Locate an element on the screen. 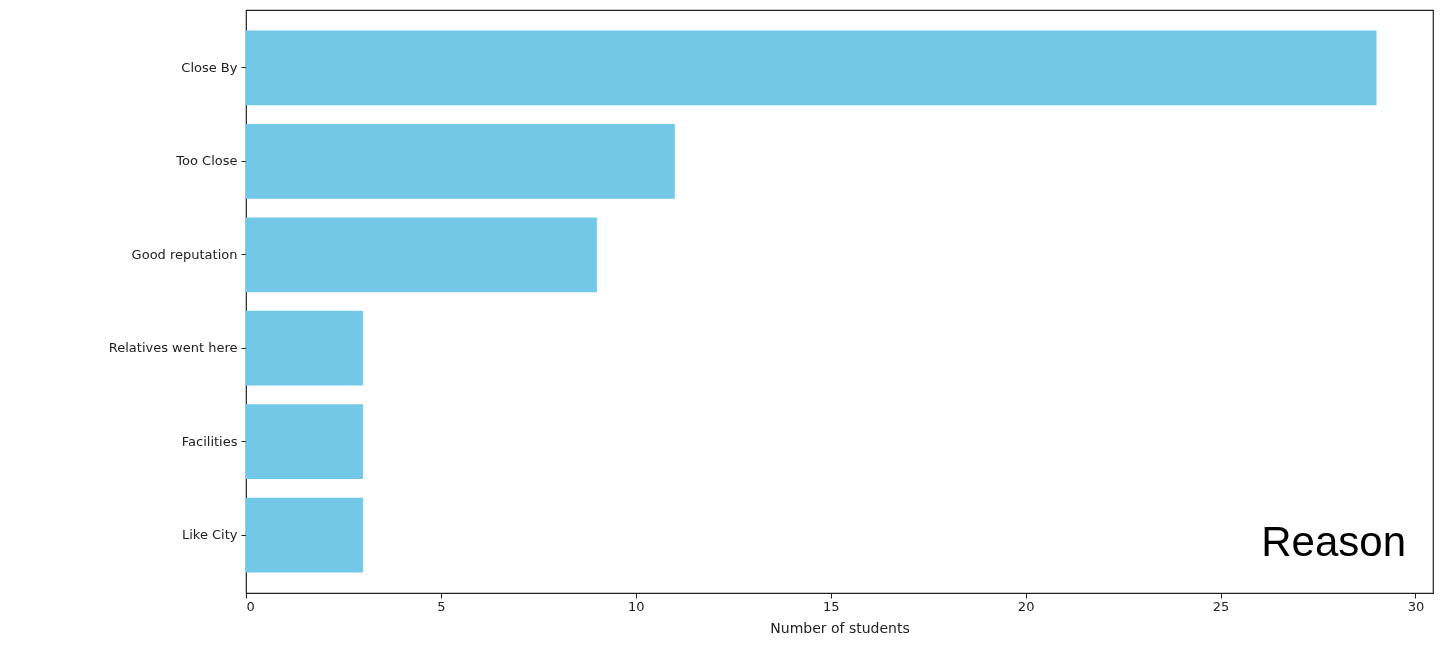  x-tick-label: 25 is located at coordinates (1221, 606).